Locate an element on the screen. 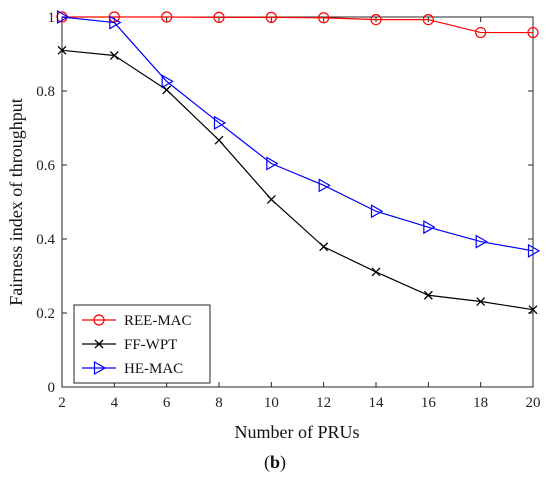 Image resolution: width=550 pixels, height=478 pixels. legend-label-he-mac: HE-MAC is located at coordinates (153, 369).